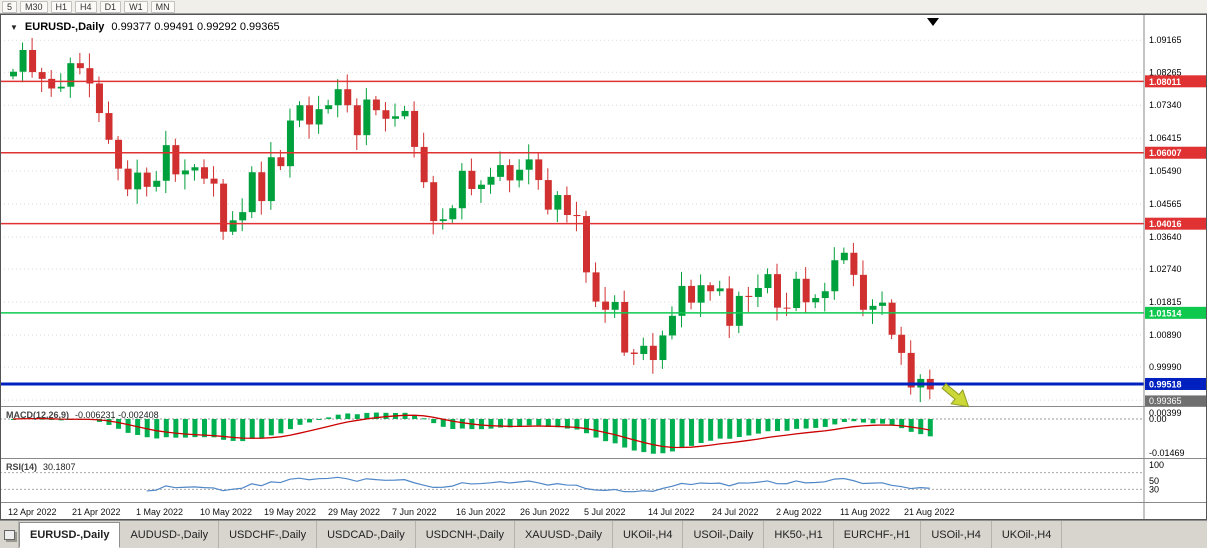  Describe the element at coordinates (799, 534) in the screenshot. I see `symbol-tab-hk50-h1: HK50-,H1` at that location.